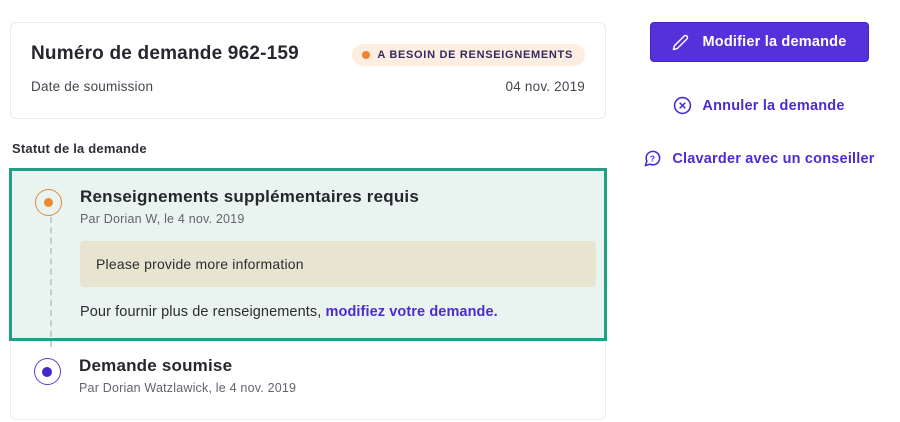 The image size is (900, 422). I want to click on timeline-item-title: Renseignements supplémentaires requis, so click(250, 196).